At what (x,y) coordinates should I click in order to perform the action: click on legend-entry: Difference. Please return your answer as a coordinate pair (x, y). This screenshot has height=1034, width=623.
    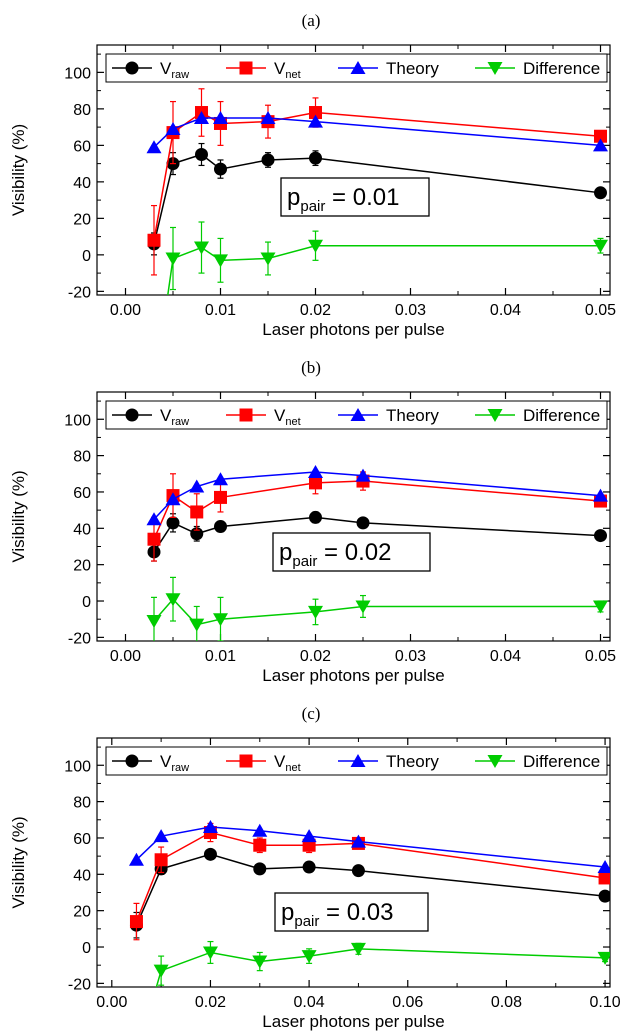
    Looking at the image, I should click on (537, 68).